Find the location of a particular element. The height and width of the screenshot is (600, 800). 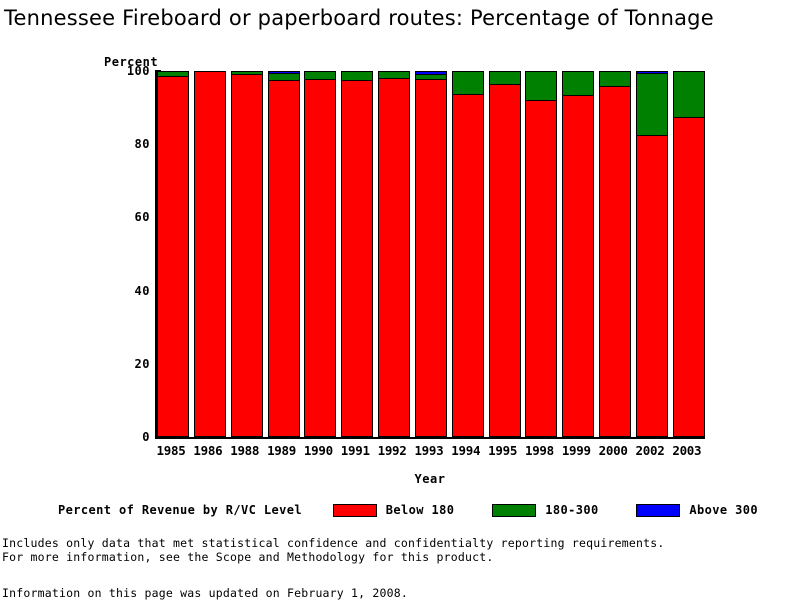

x-tick-label: 1992 is located at coordinates (392, 450).